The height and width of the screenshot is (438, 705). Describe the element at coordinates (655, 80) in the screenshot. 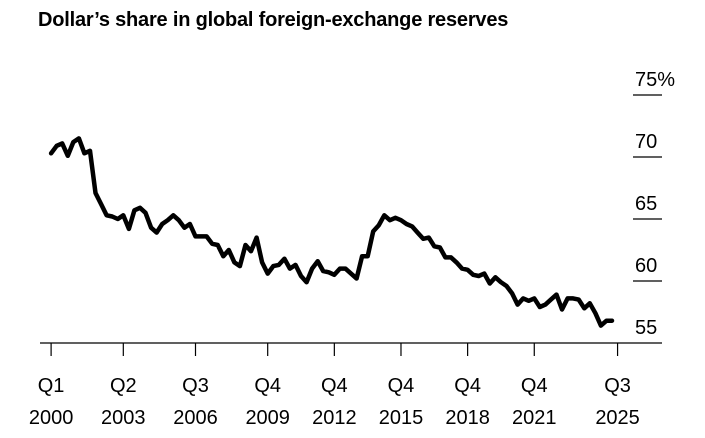

I see `y-tick-label: 75%` at that location.